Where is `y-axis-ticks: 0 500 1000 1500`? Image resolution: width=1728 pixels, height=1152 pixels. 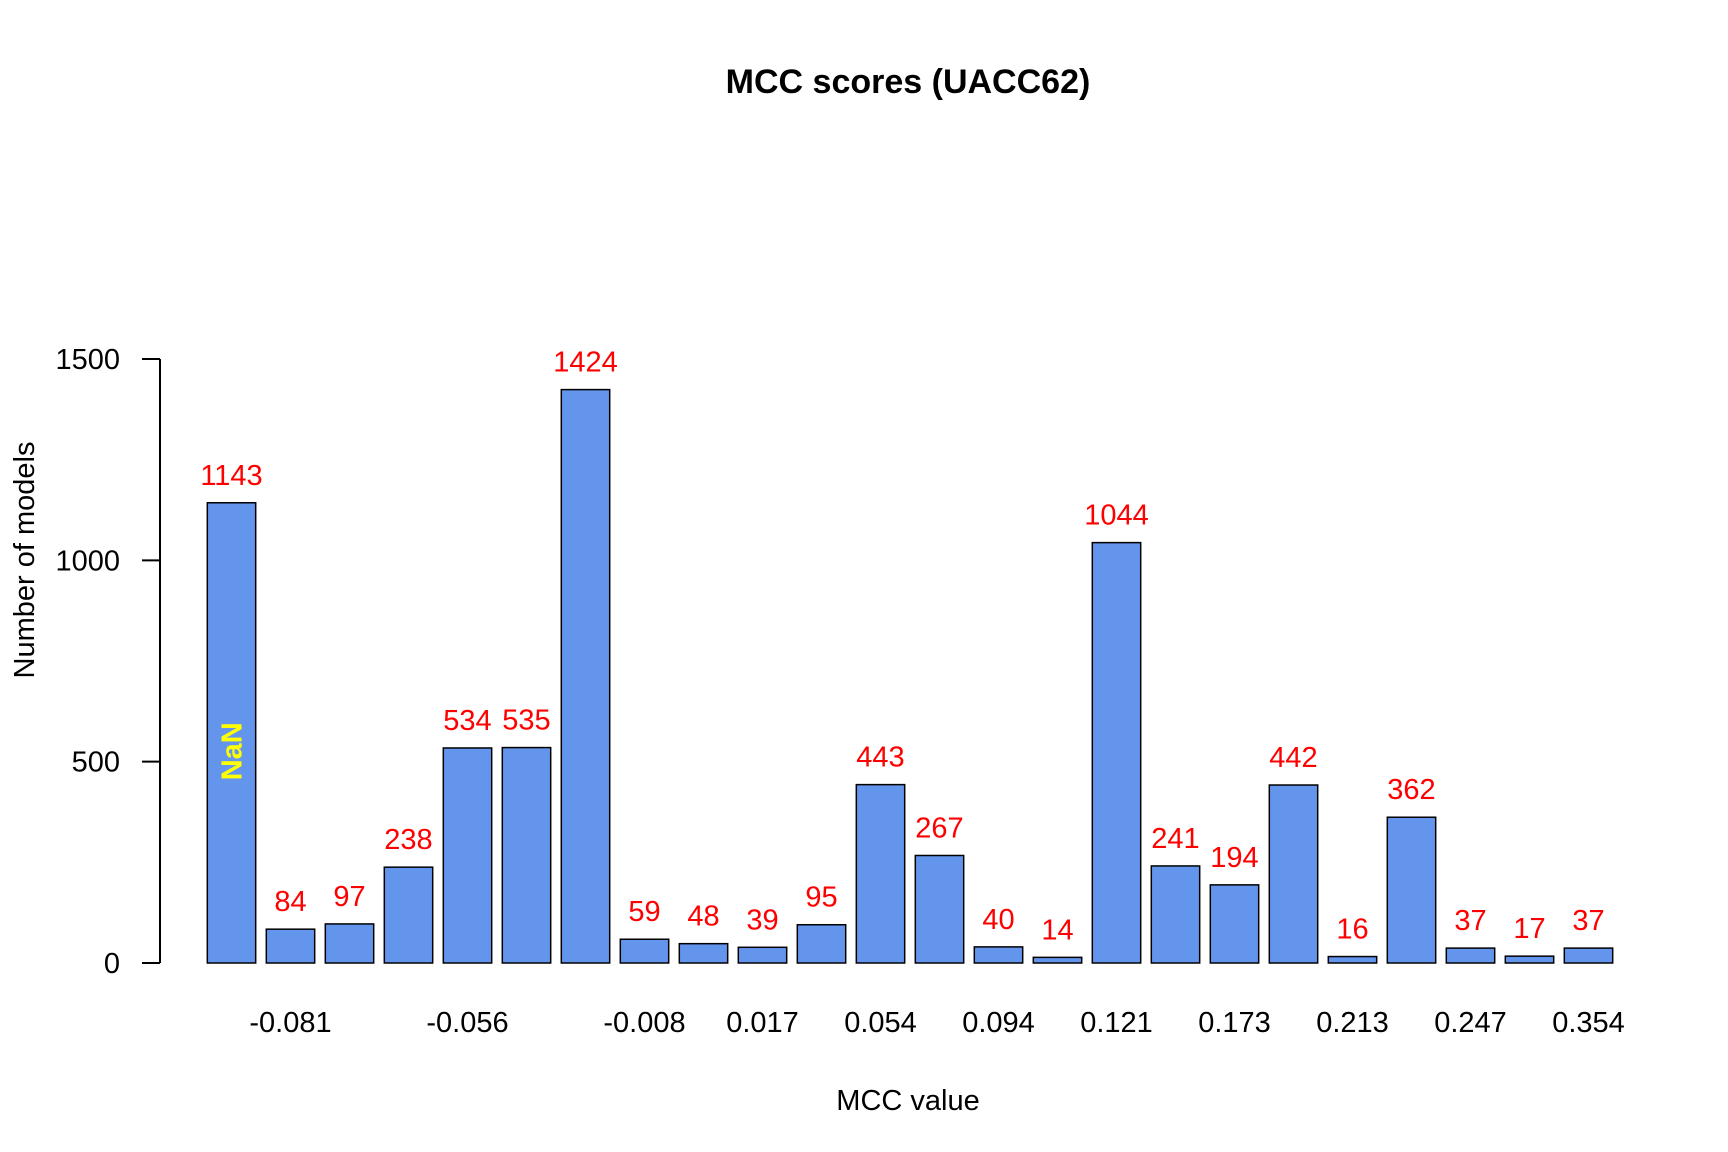 y-axis-ticks: 0 500 1000 1500 is located at coordinates (107, 662).